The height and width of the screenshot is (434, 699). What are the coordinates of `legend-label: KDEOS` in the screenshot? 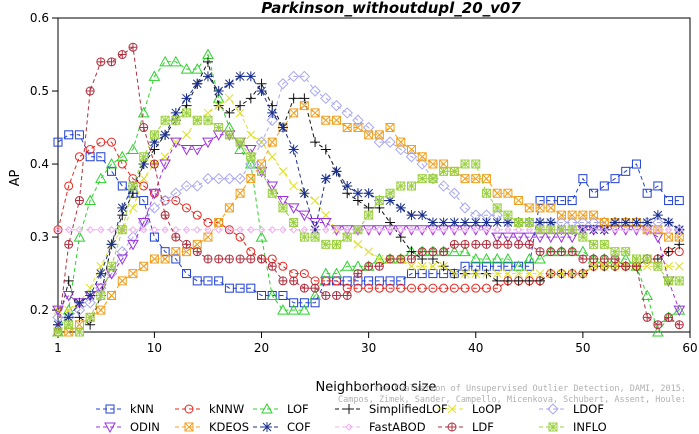 It's located at (229, 427).